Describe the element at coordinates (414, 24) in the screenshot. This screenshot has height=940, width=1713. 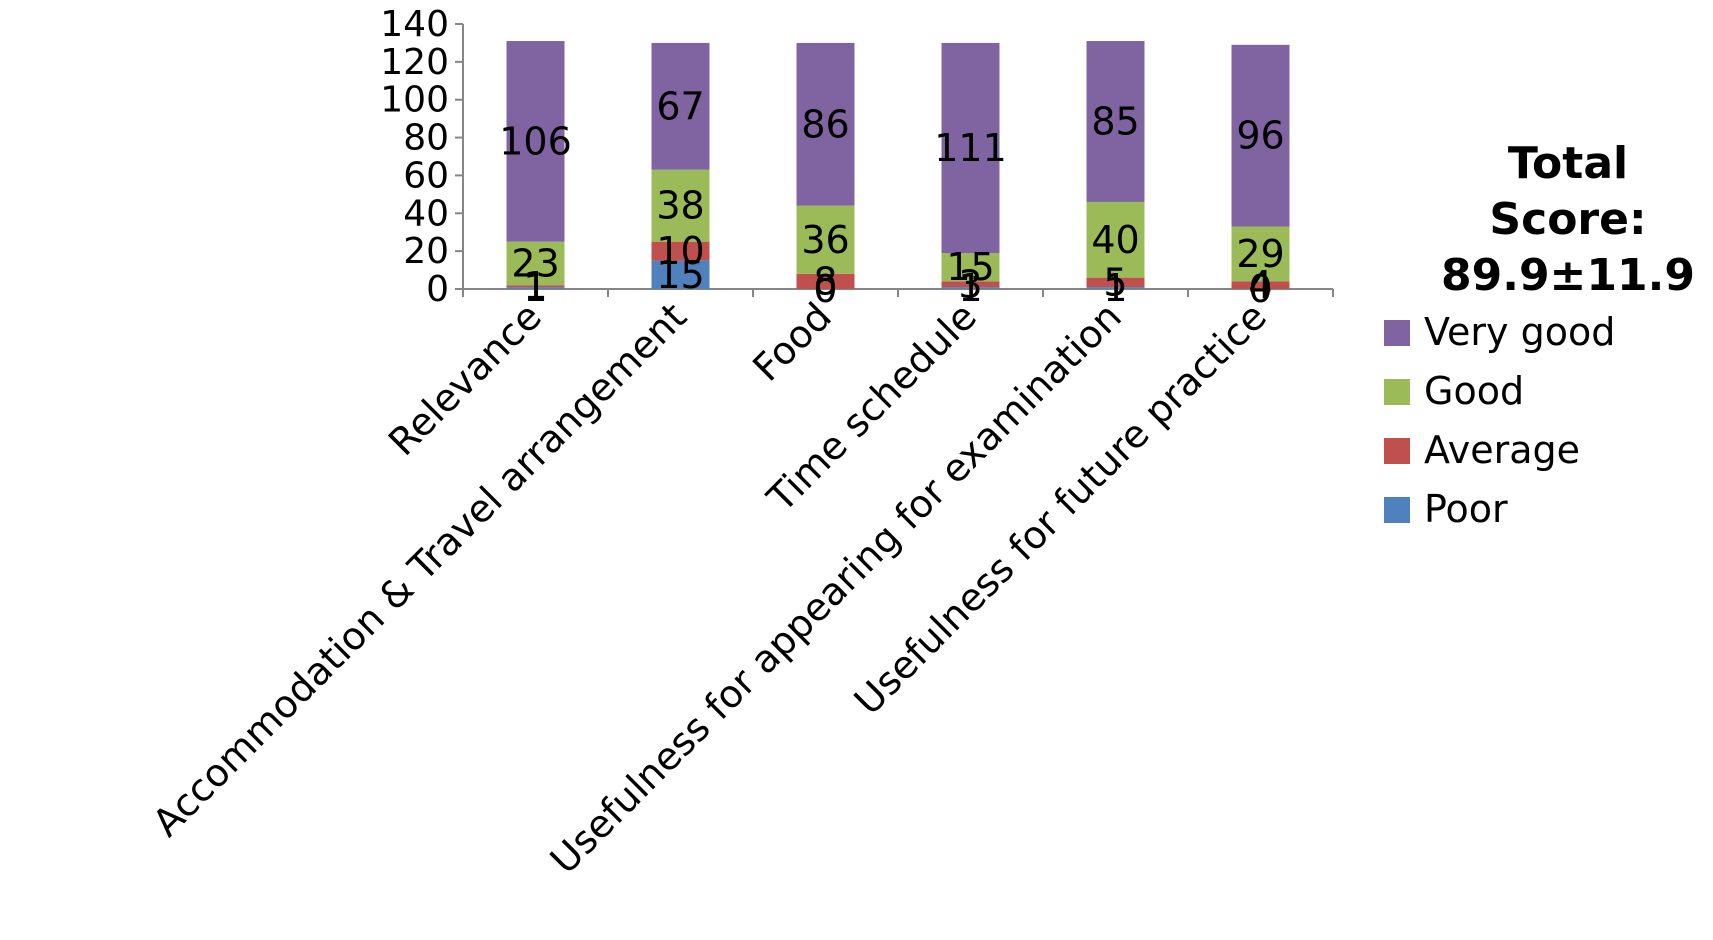
I see `y-tick-label: 140` at that location.